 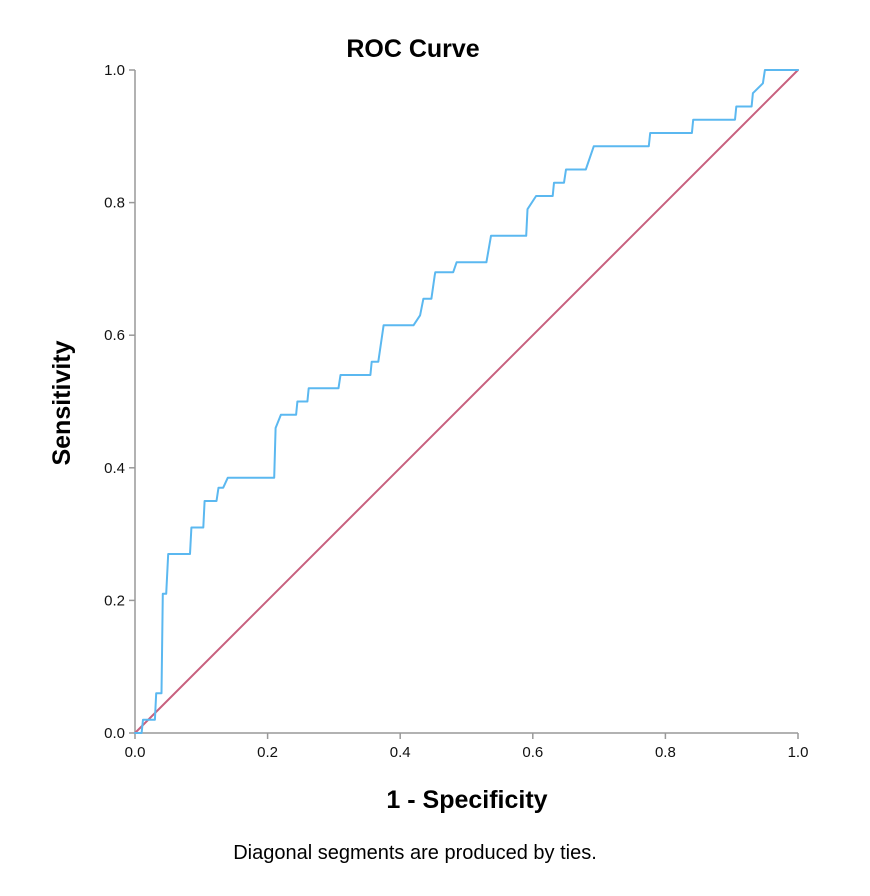 What do you see at coordinates (114, 203) in the screenshot?
I see `y-tick-label: 0.8` at bounding box center [114, 203].